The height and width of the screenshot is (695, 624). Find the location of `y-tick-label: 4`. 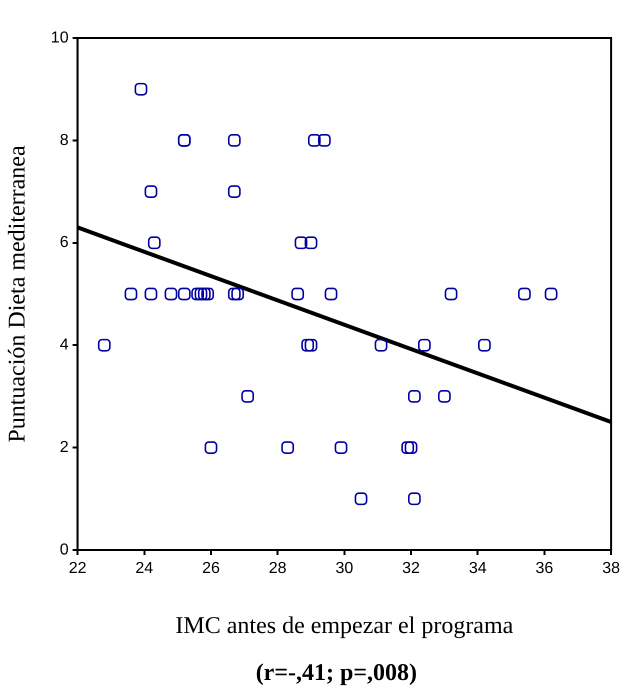

y-tick-label: 4 is located at coordinates (64, 345).